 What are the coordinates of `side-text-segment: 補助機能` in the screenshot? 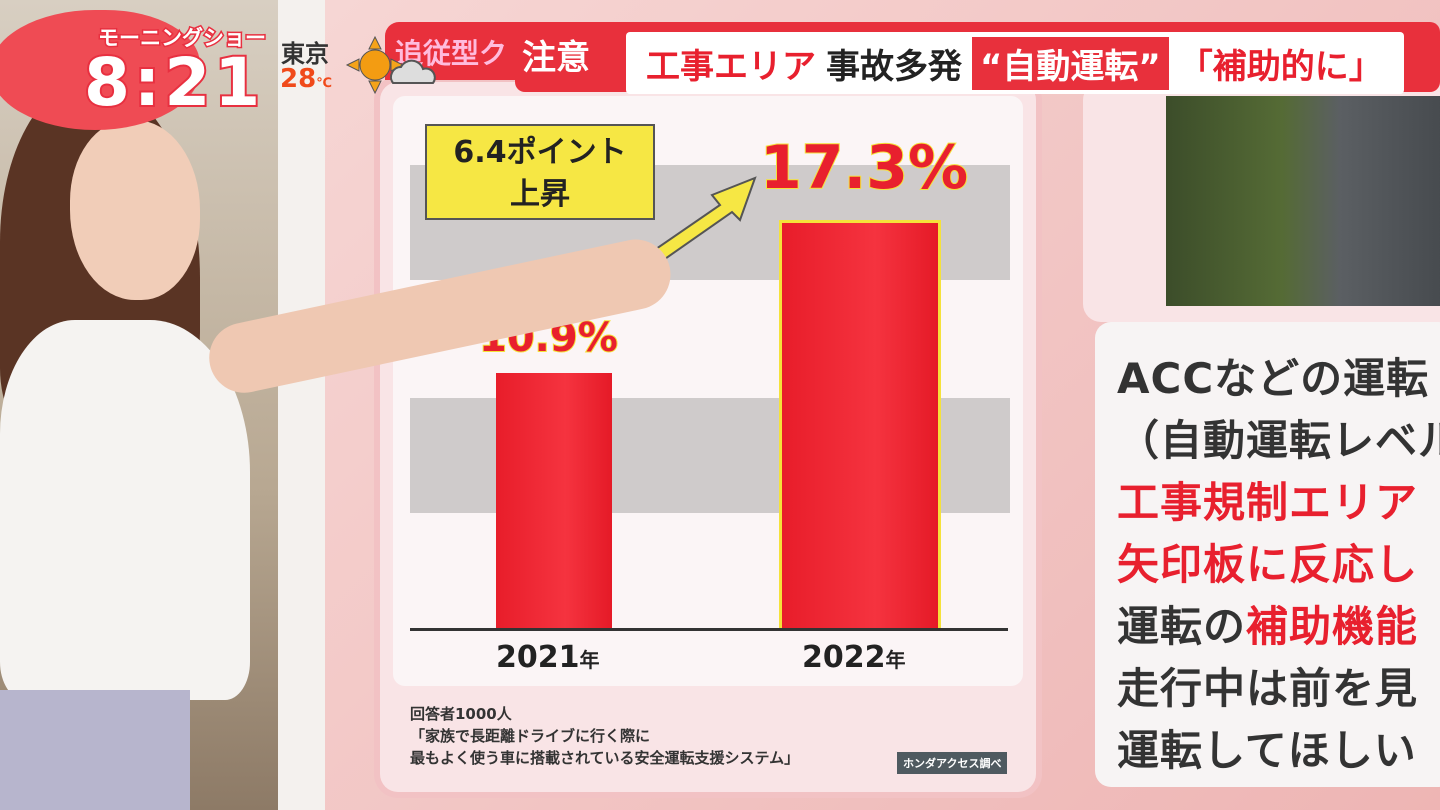 It's located at (1332, 626).